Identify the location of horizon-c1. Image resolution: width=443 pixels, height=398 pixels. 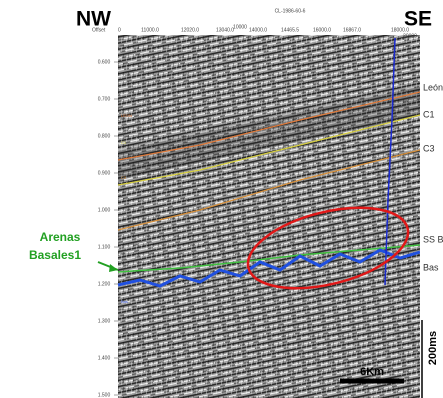
(269, 150).